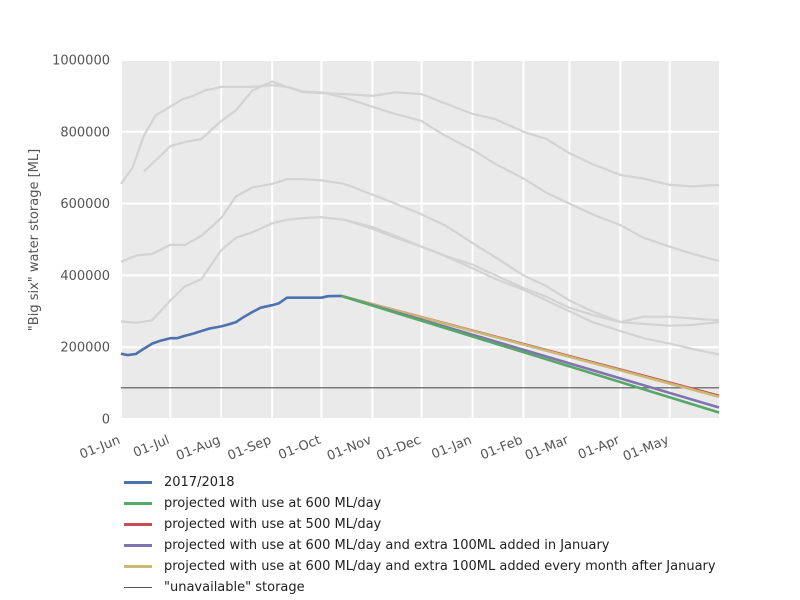 The height and width of the screenshot is (600, 800). Describe the element at coordinates (234, 587) in the screenshot. I see `legend-label: "unavailable" storage` at that location.